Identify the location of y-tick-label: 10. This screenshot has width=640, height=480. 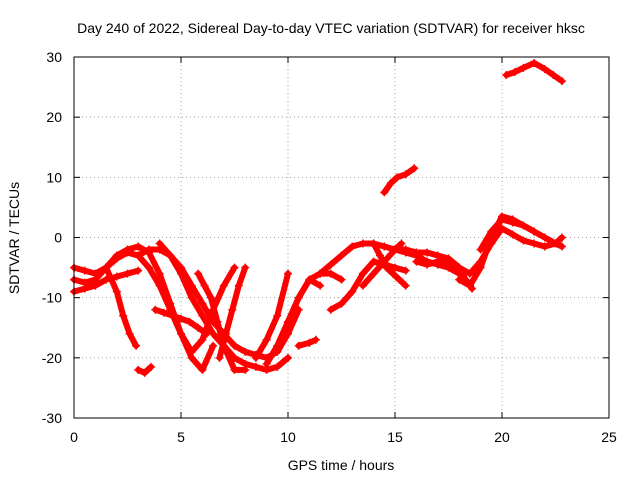
(54, 177).